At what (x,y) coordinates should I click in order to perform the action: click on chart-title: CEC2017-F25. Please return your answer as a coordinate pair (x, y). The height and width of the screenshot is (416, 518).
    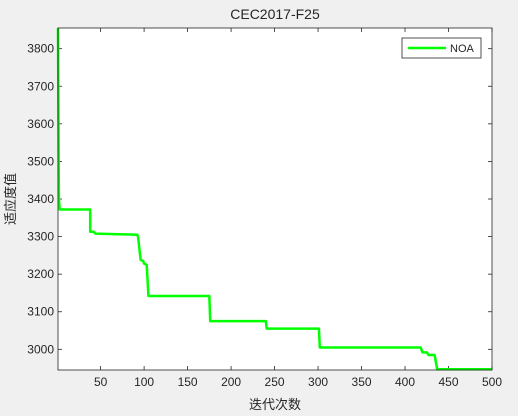
    Looking at the image, I should click on (275, 14).